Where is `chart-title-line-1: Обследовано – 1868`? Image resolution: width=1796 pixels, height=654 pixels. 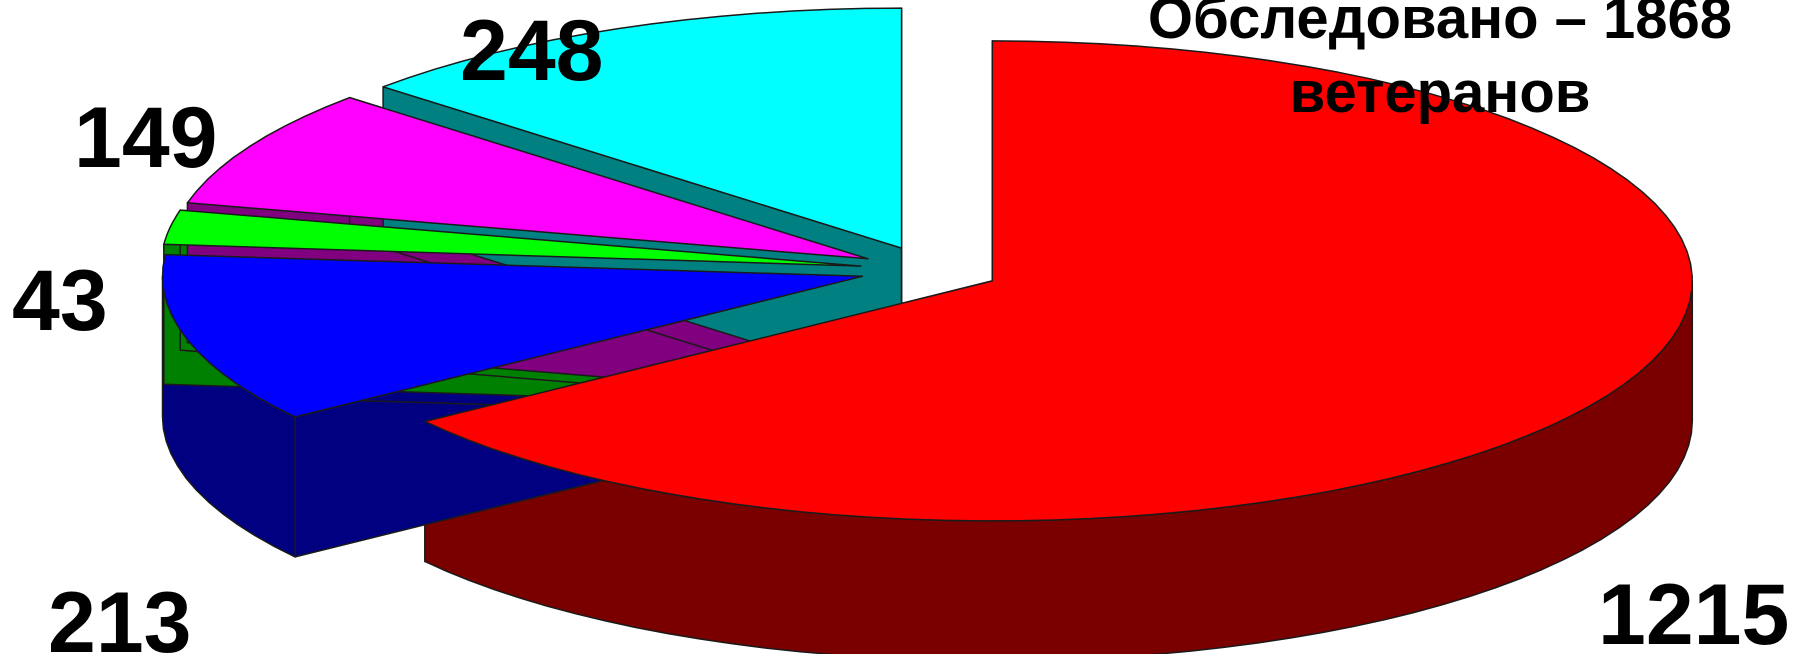 chart-title-line-1: Обследовано – 1868 is located at coordinates (1440, 25).